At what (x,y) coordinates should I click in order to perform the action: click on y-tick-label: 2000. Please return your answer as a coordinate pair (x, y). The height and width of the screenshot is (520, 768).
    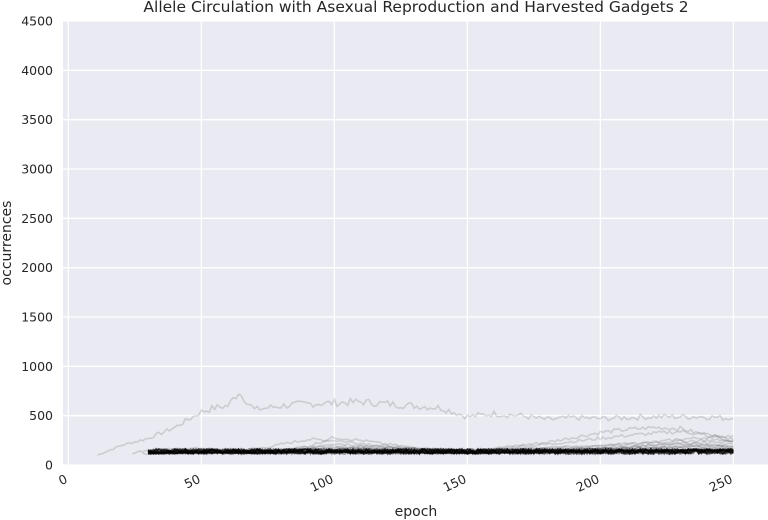
    Looking at the image, I should click on (37, 267).